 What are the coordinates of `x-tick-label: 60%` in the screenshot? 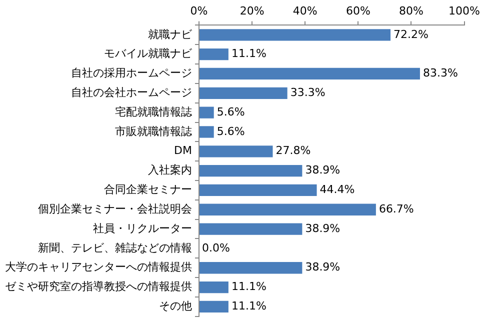 It's located at (358, 11).